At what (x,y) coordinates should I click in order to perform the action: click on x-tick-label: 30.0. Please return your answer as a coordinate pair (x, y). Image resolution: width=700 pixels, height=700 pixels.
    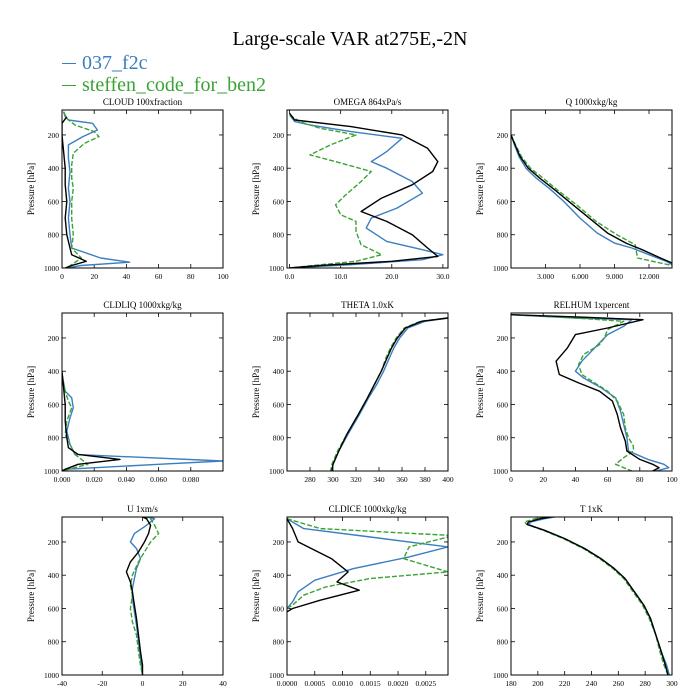
    Looking at the image, I should click on (442, 276).